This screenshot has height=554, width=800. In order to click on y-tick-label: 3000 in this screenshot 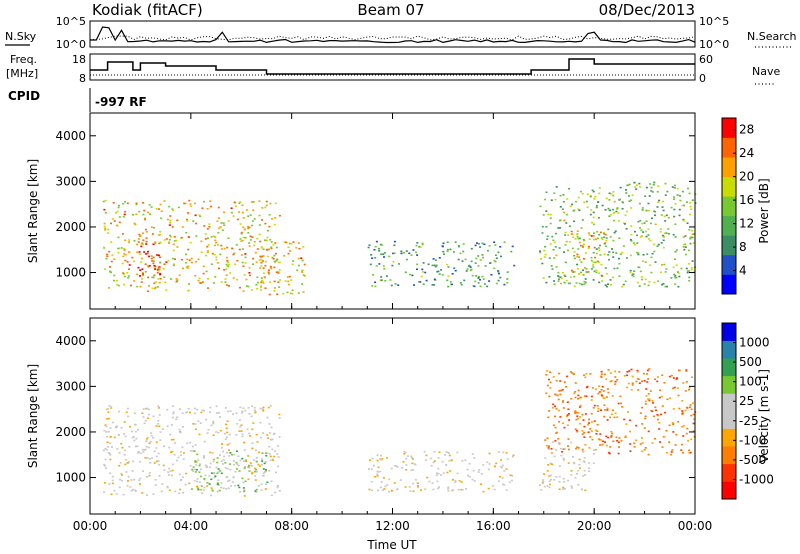, I will do `click(70, 181)`.